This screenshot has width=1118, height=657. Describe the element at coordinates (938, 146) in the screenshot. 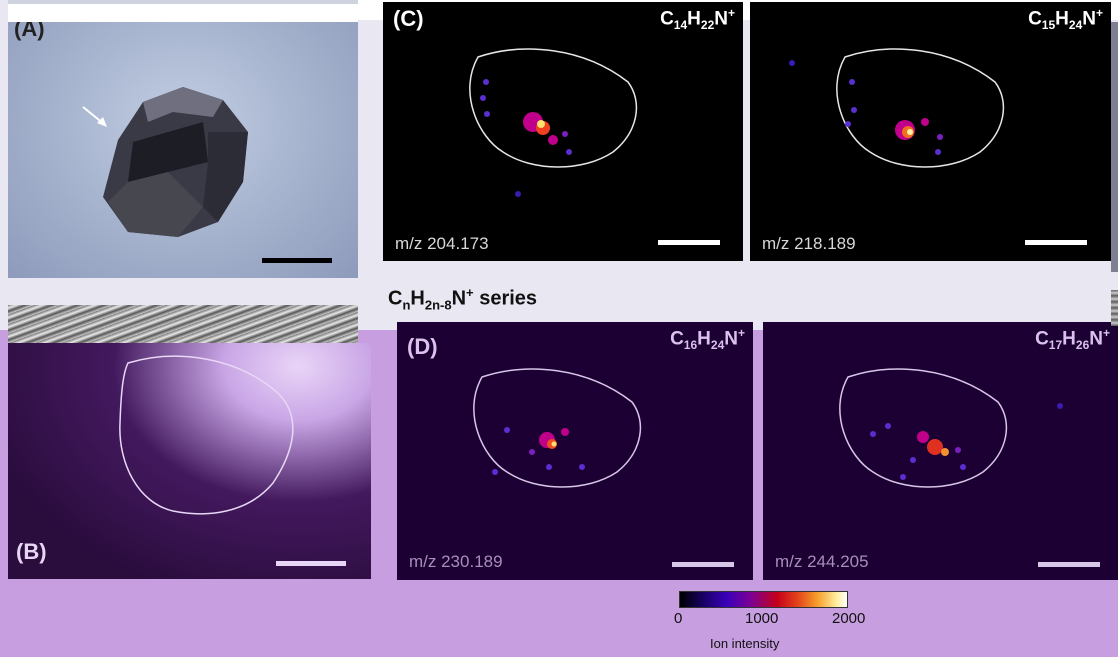

I see `ion-heatmap-c2` at that location.